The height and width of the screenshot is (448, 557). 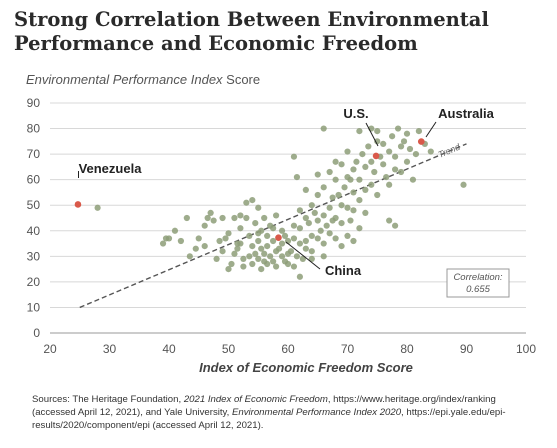 What do you see at coordinates (50, 349) in the screenshot?
I see `x-tick-label: 20` at bounding box center [50, 349].